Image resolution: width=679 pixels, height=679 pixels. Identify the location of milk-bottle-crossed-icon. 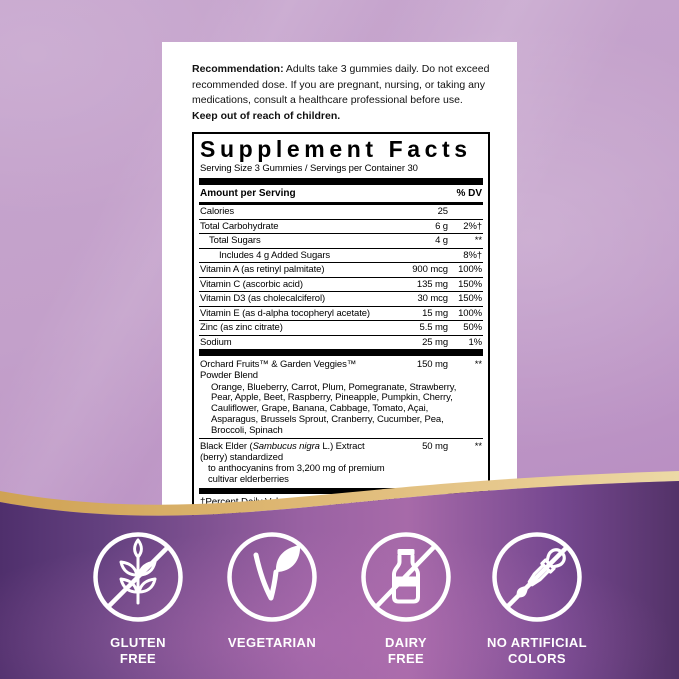
(406, 577).